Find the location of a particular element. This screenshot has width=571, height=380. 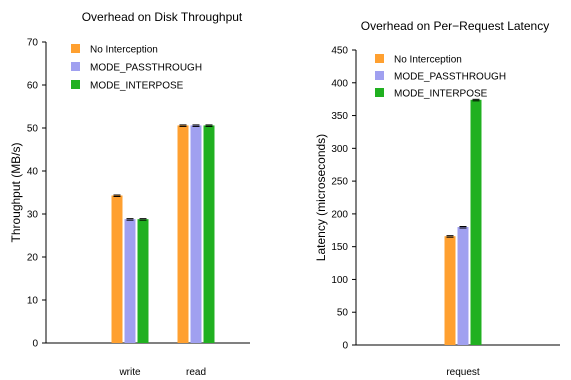

bar-mode-passthrough-write is located at coordinates (130, 281).